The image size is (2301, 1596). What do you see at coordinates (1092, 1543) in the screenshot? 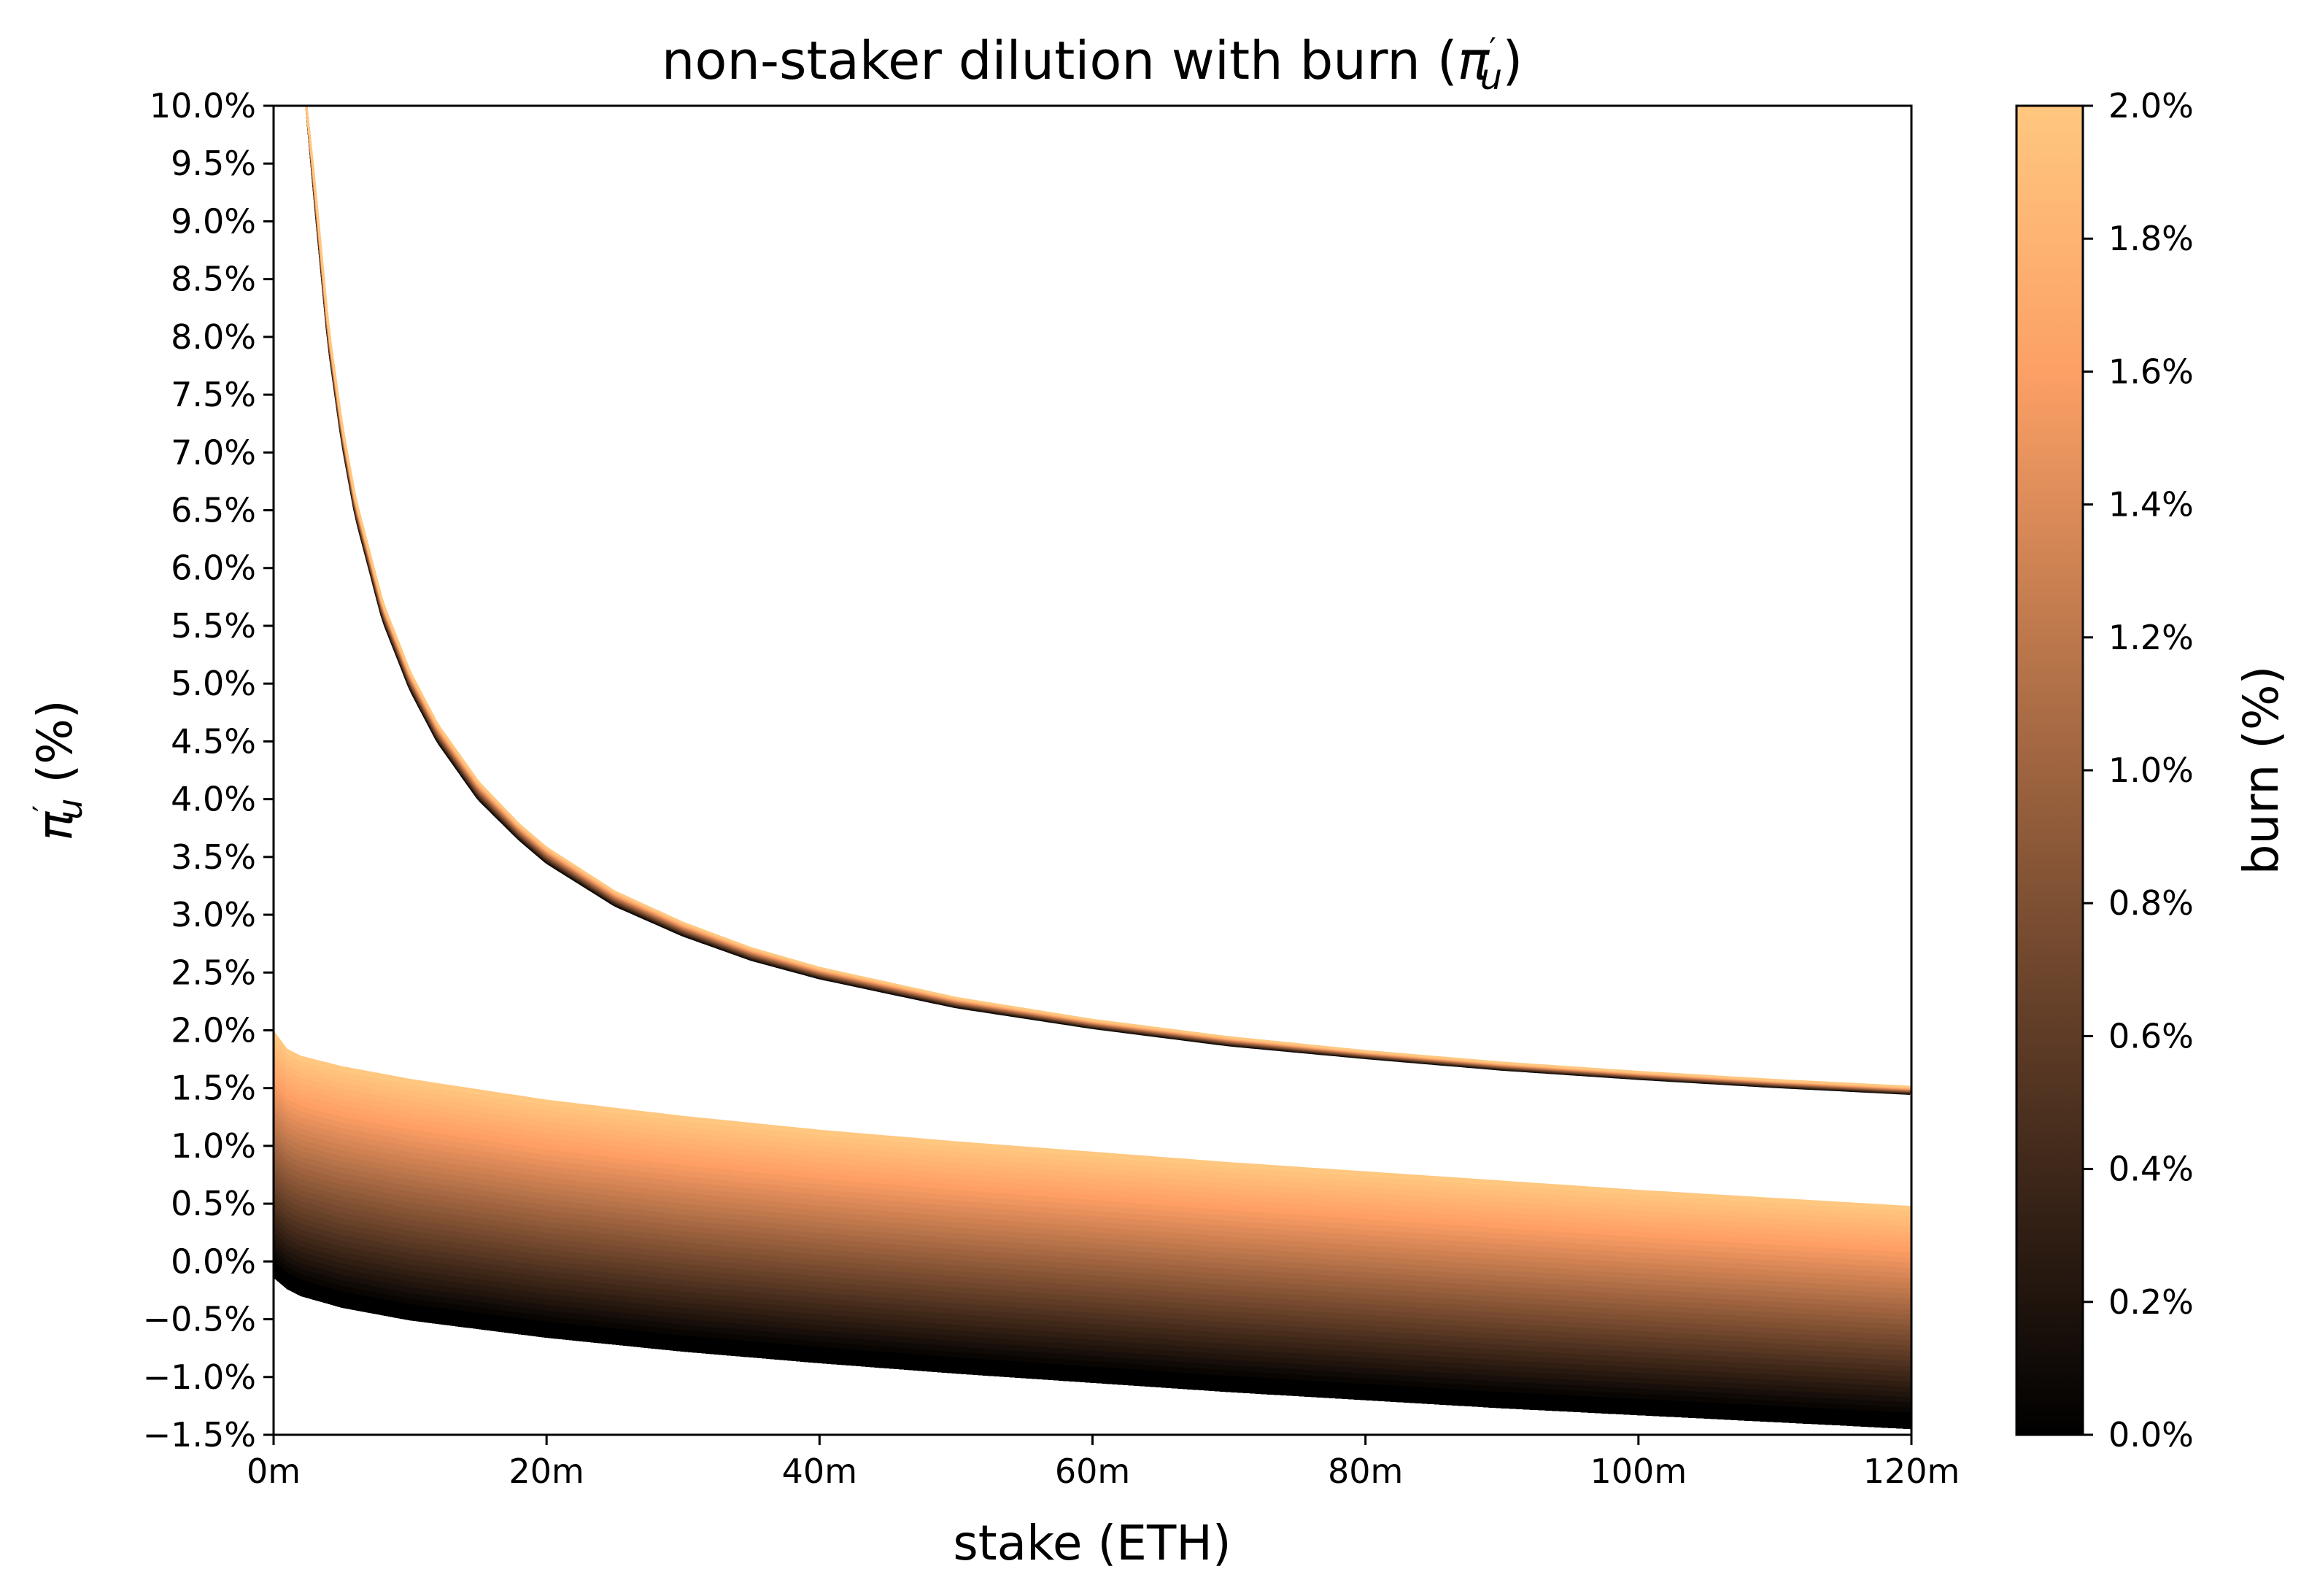
I see `x-axis-label: stake (ETH)` at bounding box center [1092, 1543].